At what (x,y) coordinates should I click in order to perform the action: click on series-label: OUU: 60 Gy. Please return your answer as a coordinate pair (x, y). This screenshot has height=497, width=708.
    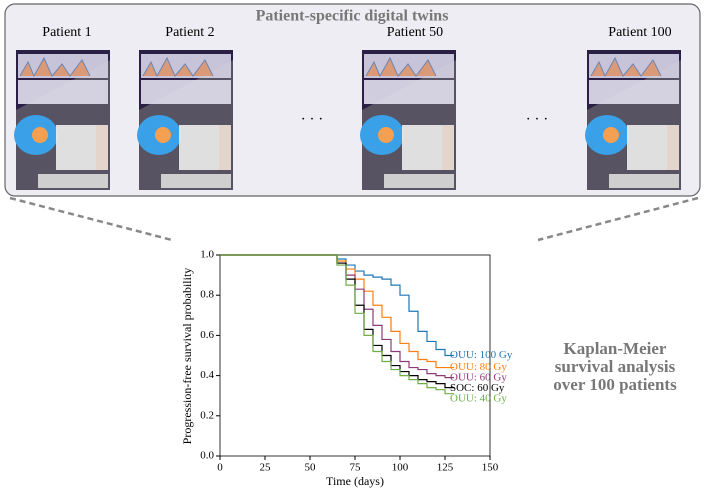
    Looking at the image, I should click on (478, 378).